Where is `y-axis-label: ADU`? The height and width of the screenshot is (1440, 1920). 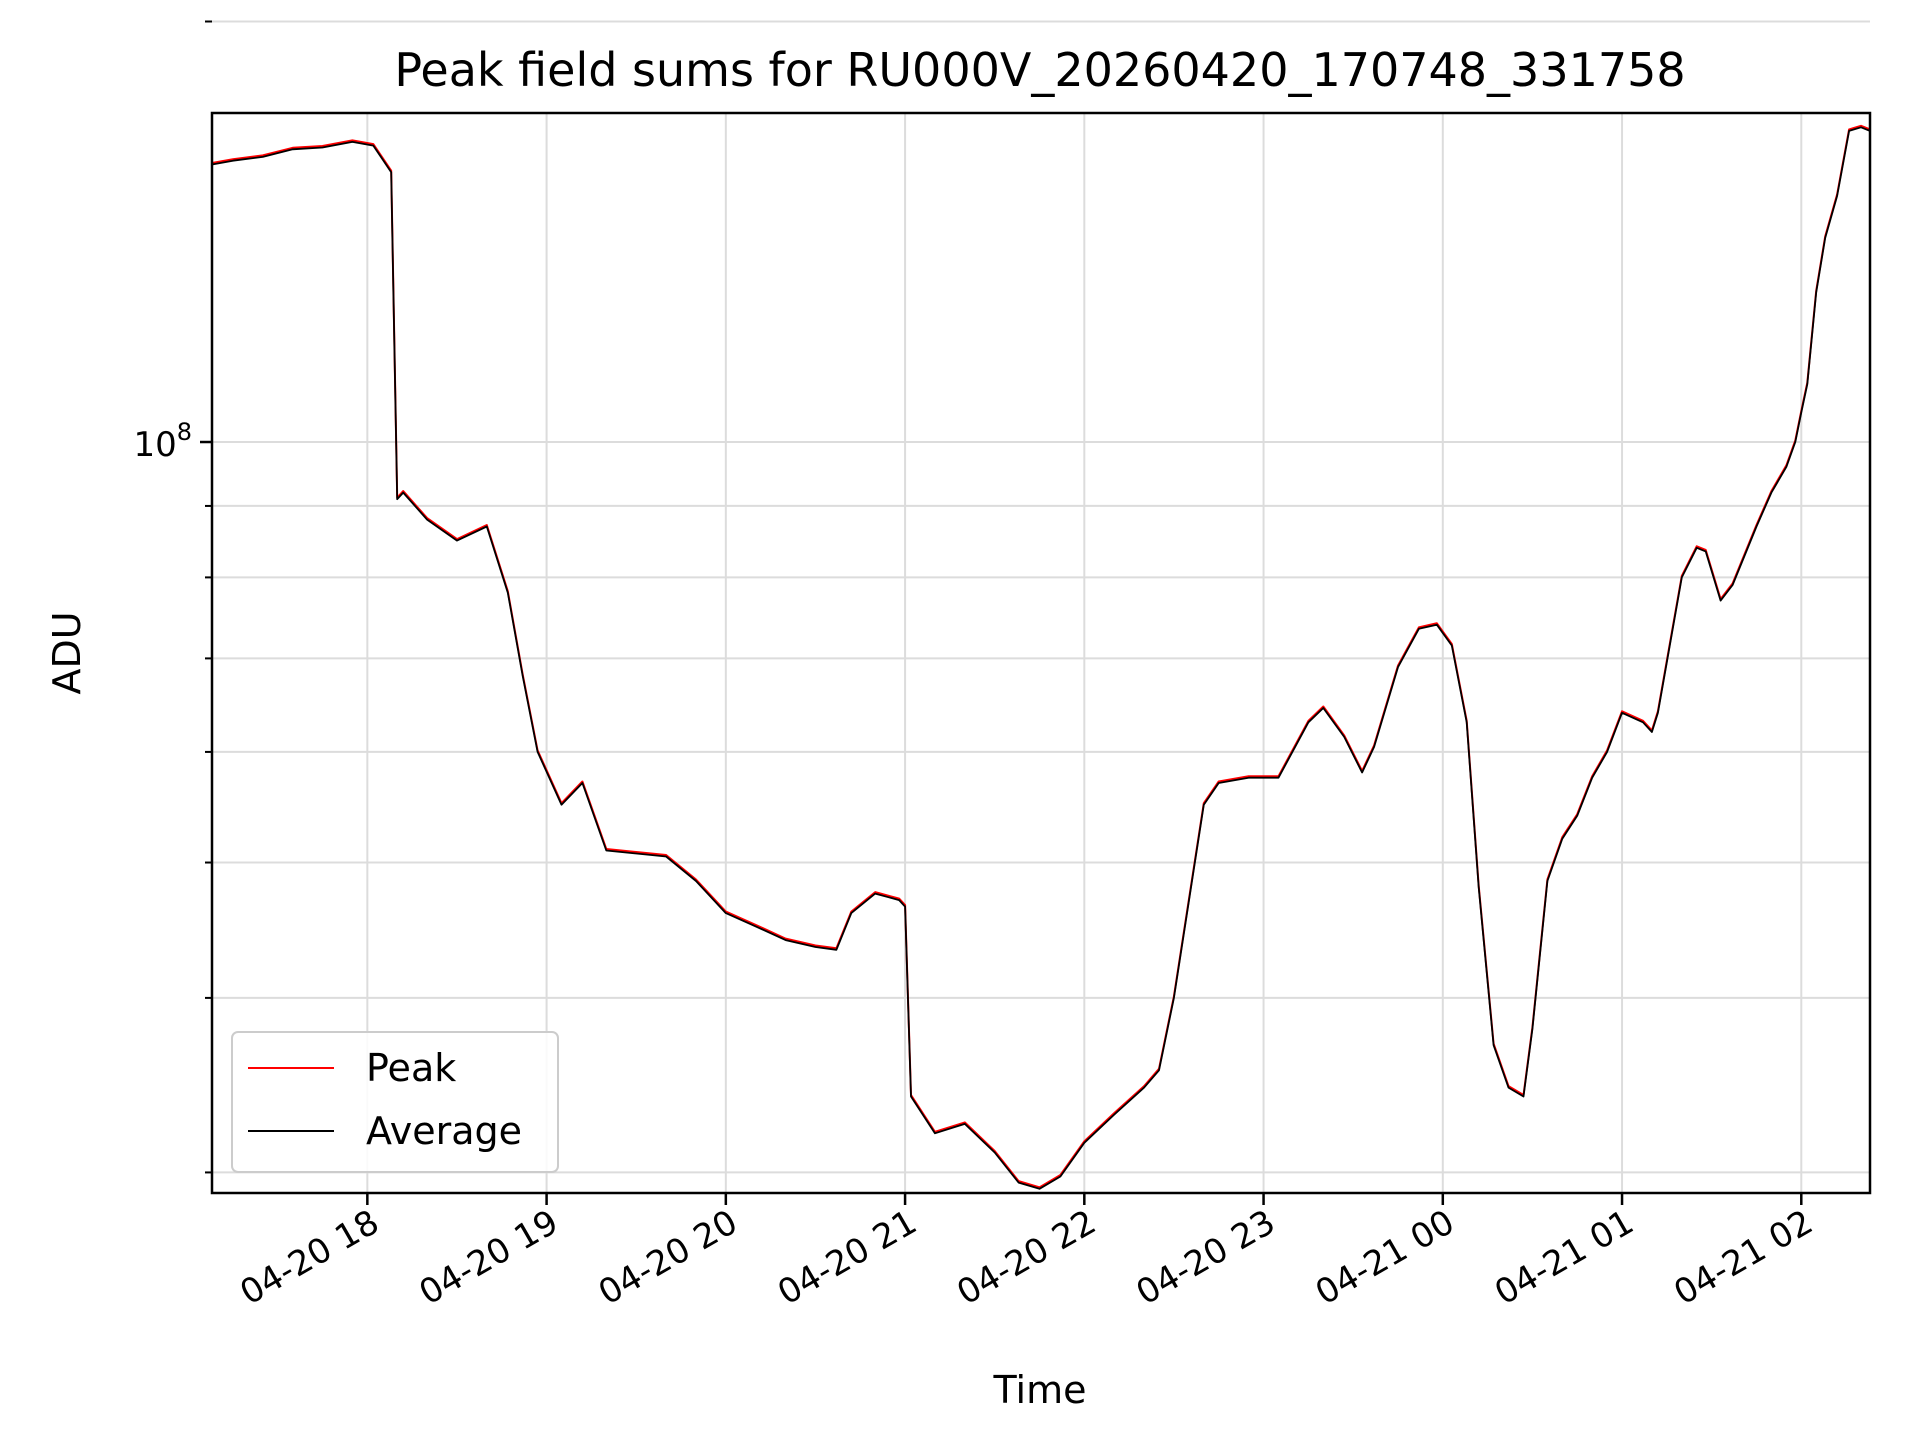 y-axis-label: ADU is located at coordinates (67, 652).